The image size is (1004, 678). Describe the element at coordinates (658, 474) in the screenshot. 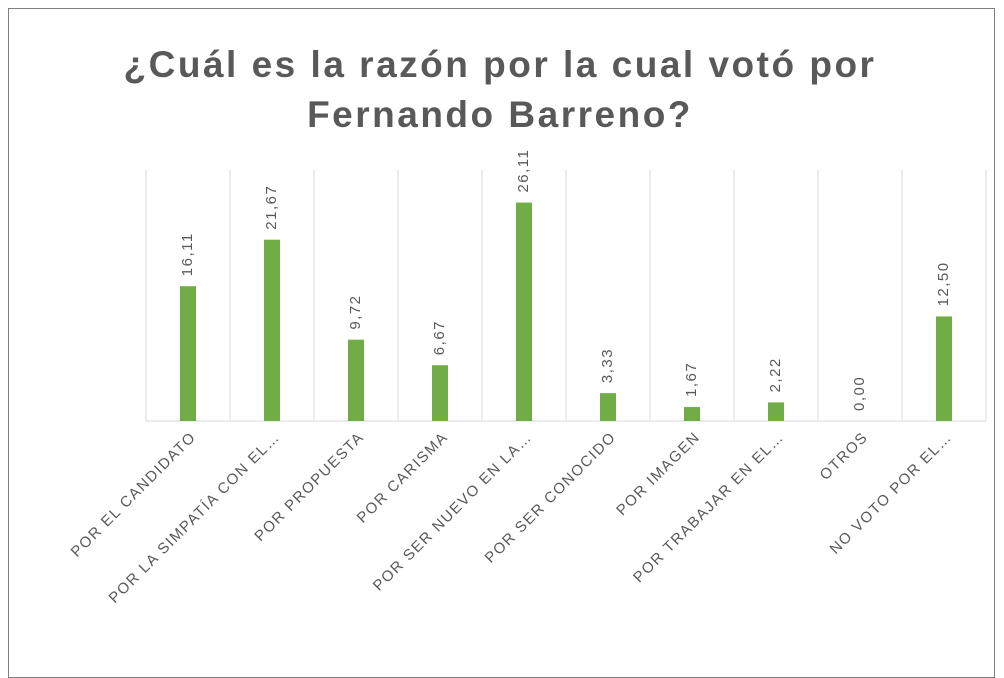

I see `x-tick-label: POR IMAGEN` at that location.